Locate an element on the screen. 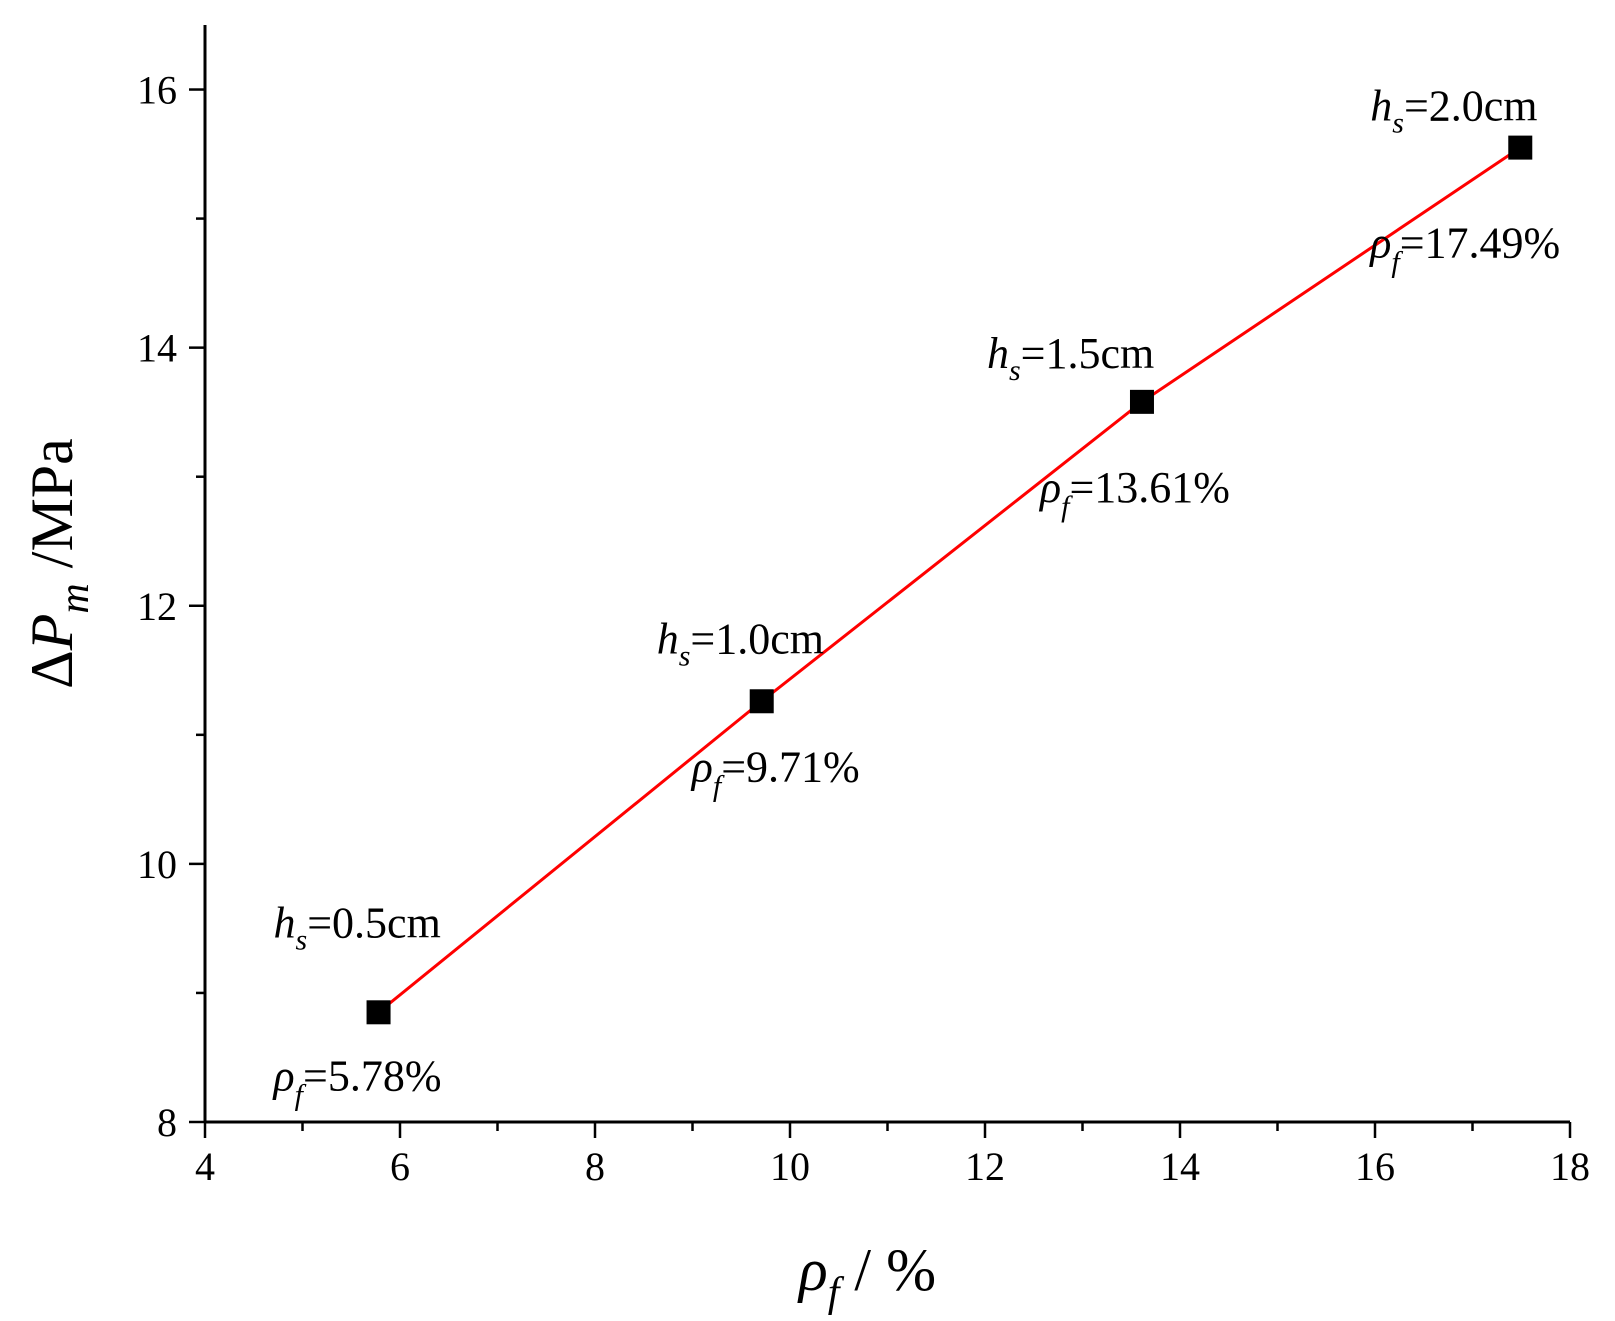  y-axis-title: ΔPm /MPa is located at coordinates (58, 563).